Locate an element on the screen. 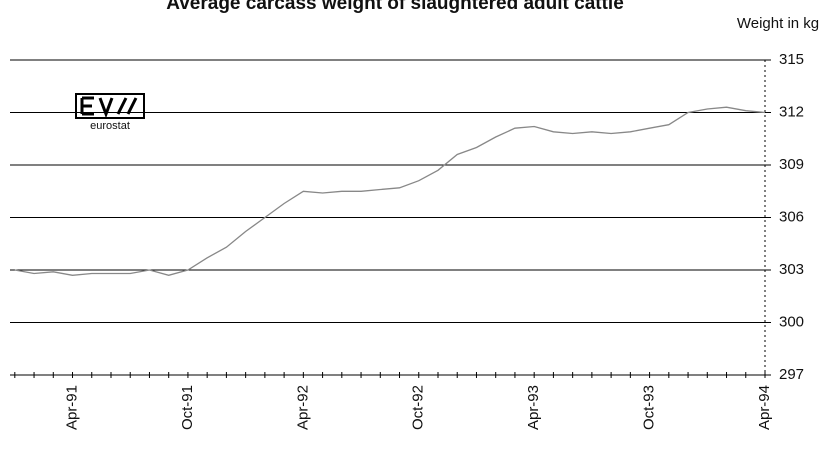 The width and height of the screenshot is (838, 450). y-tick-label: 306 is located at coordinates (791, 216).